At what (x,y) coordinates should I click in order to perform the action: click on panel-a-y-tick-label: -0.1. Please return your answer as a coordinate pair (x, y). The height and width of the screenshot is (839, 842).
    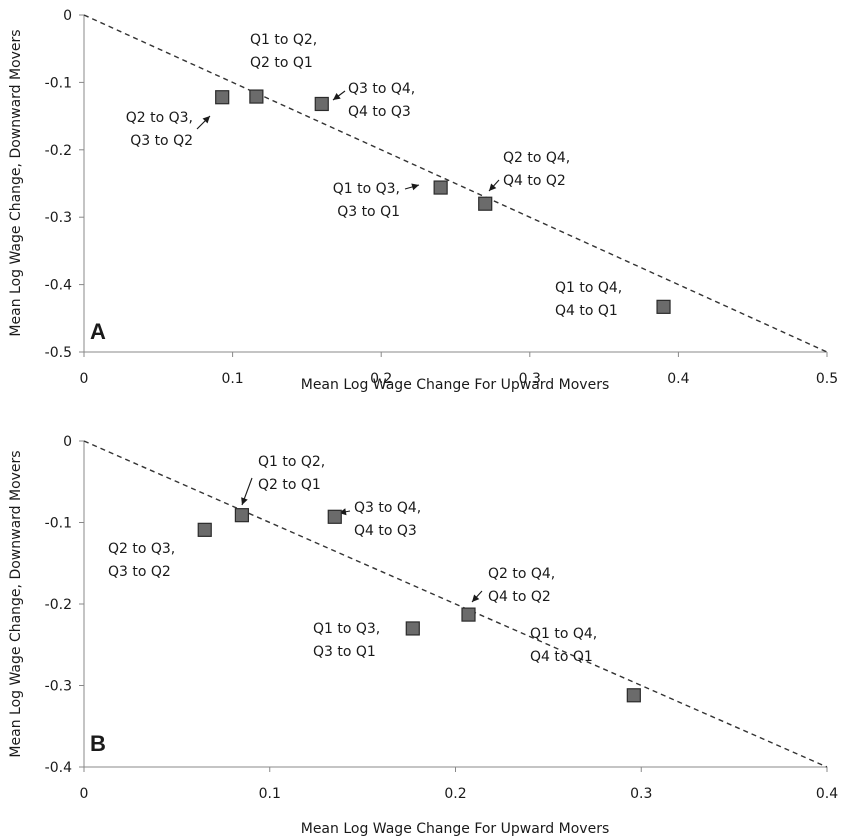
    Looking at the image, I should click on (58, 83).